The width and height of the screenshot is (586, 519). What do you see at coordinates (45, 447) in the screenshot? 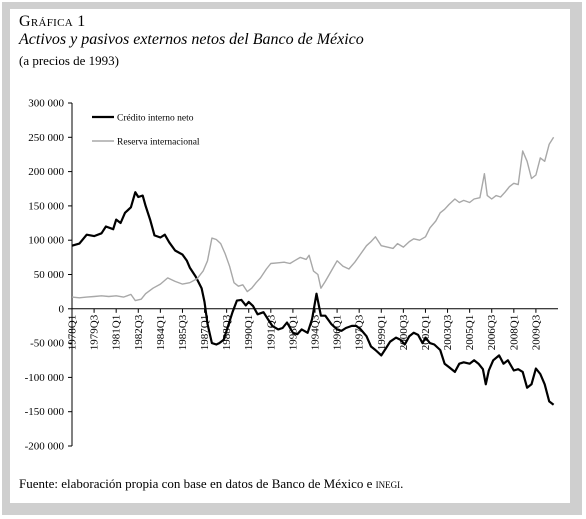
I see `y-tick-label: -200 000` at bounding box center [45, 447].